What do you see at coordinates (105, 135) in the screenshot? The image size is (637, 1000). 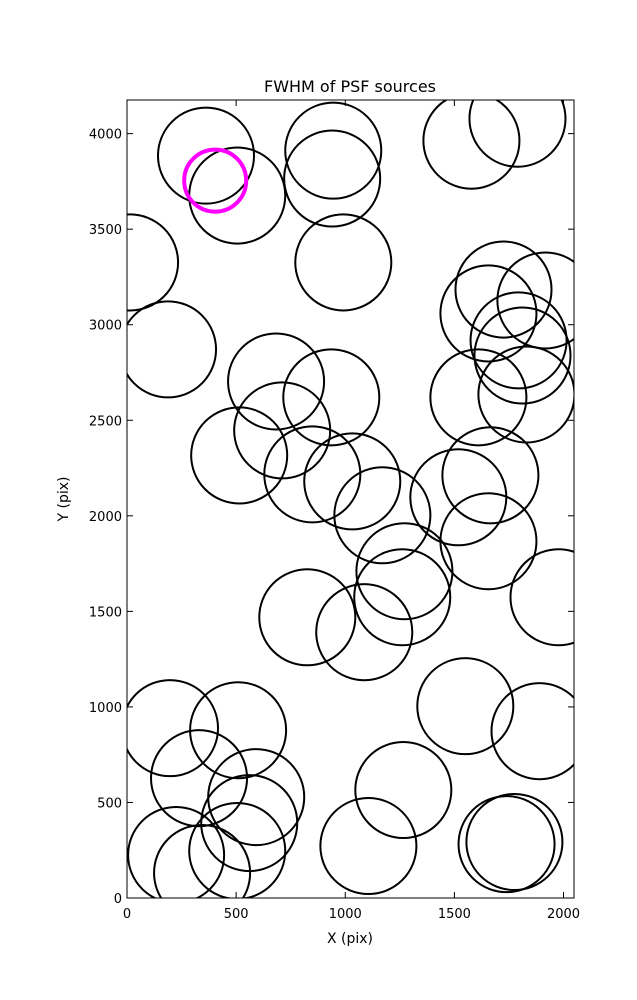 I see `y-tick-label: 4000` at bounding box center [105, 135].